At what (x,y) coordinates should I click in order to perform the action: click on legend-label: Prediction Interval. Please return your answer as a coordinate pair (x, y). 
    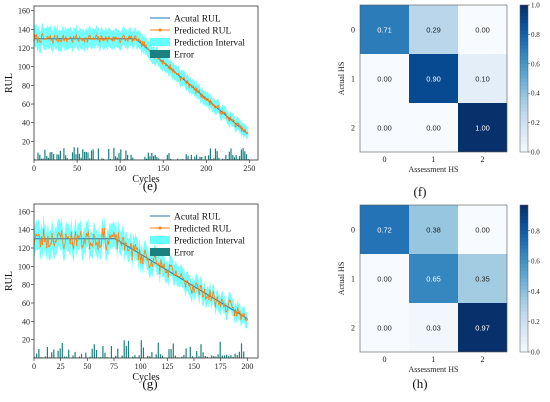
    Looking at the image, I should click on (209, 242).